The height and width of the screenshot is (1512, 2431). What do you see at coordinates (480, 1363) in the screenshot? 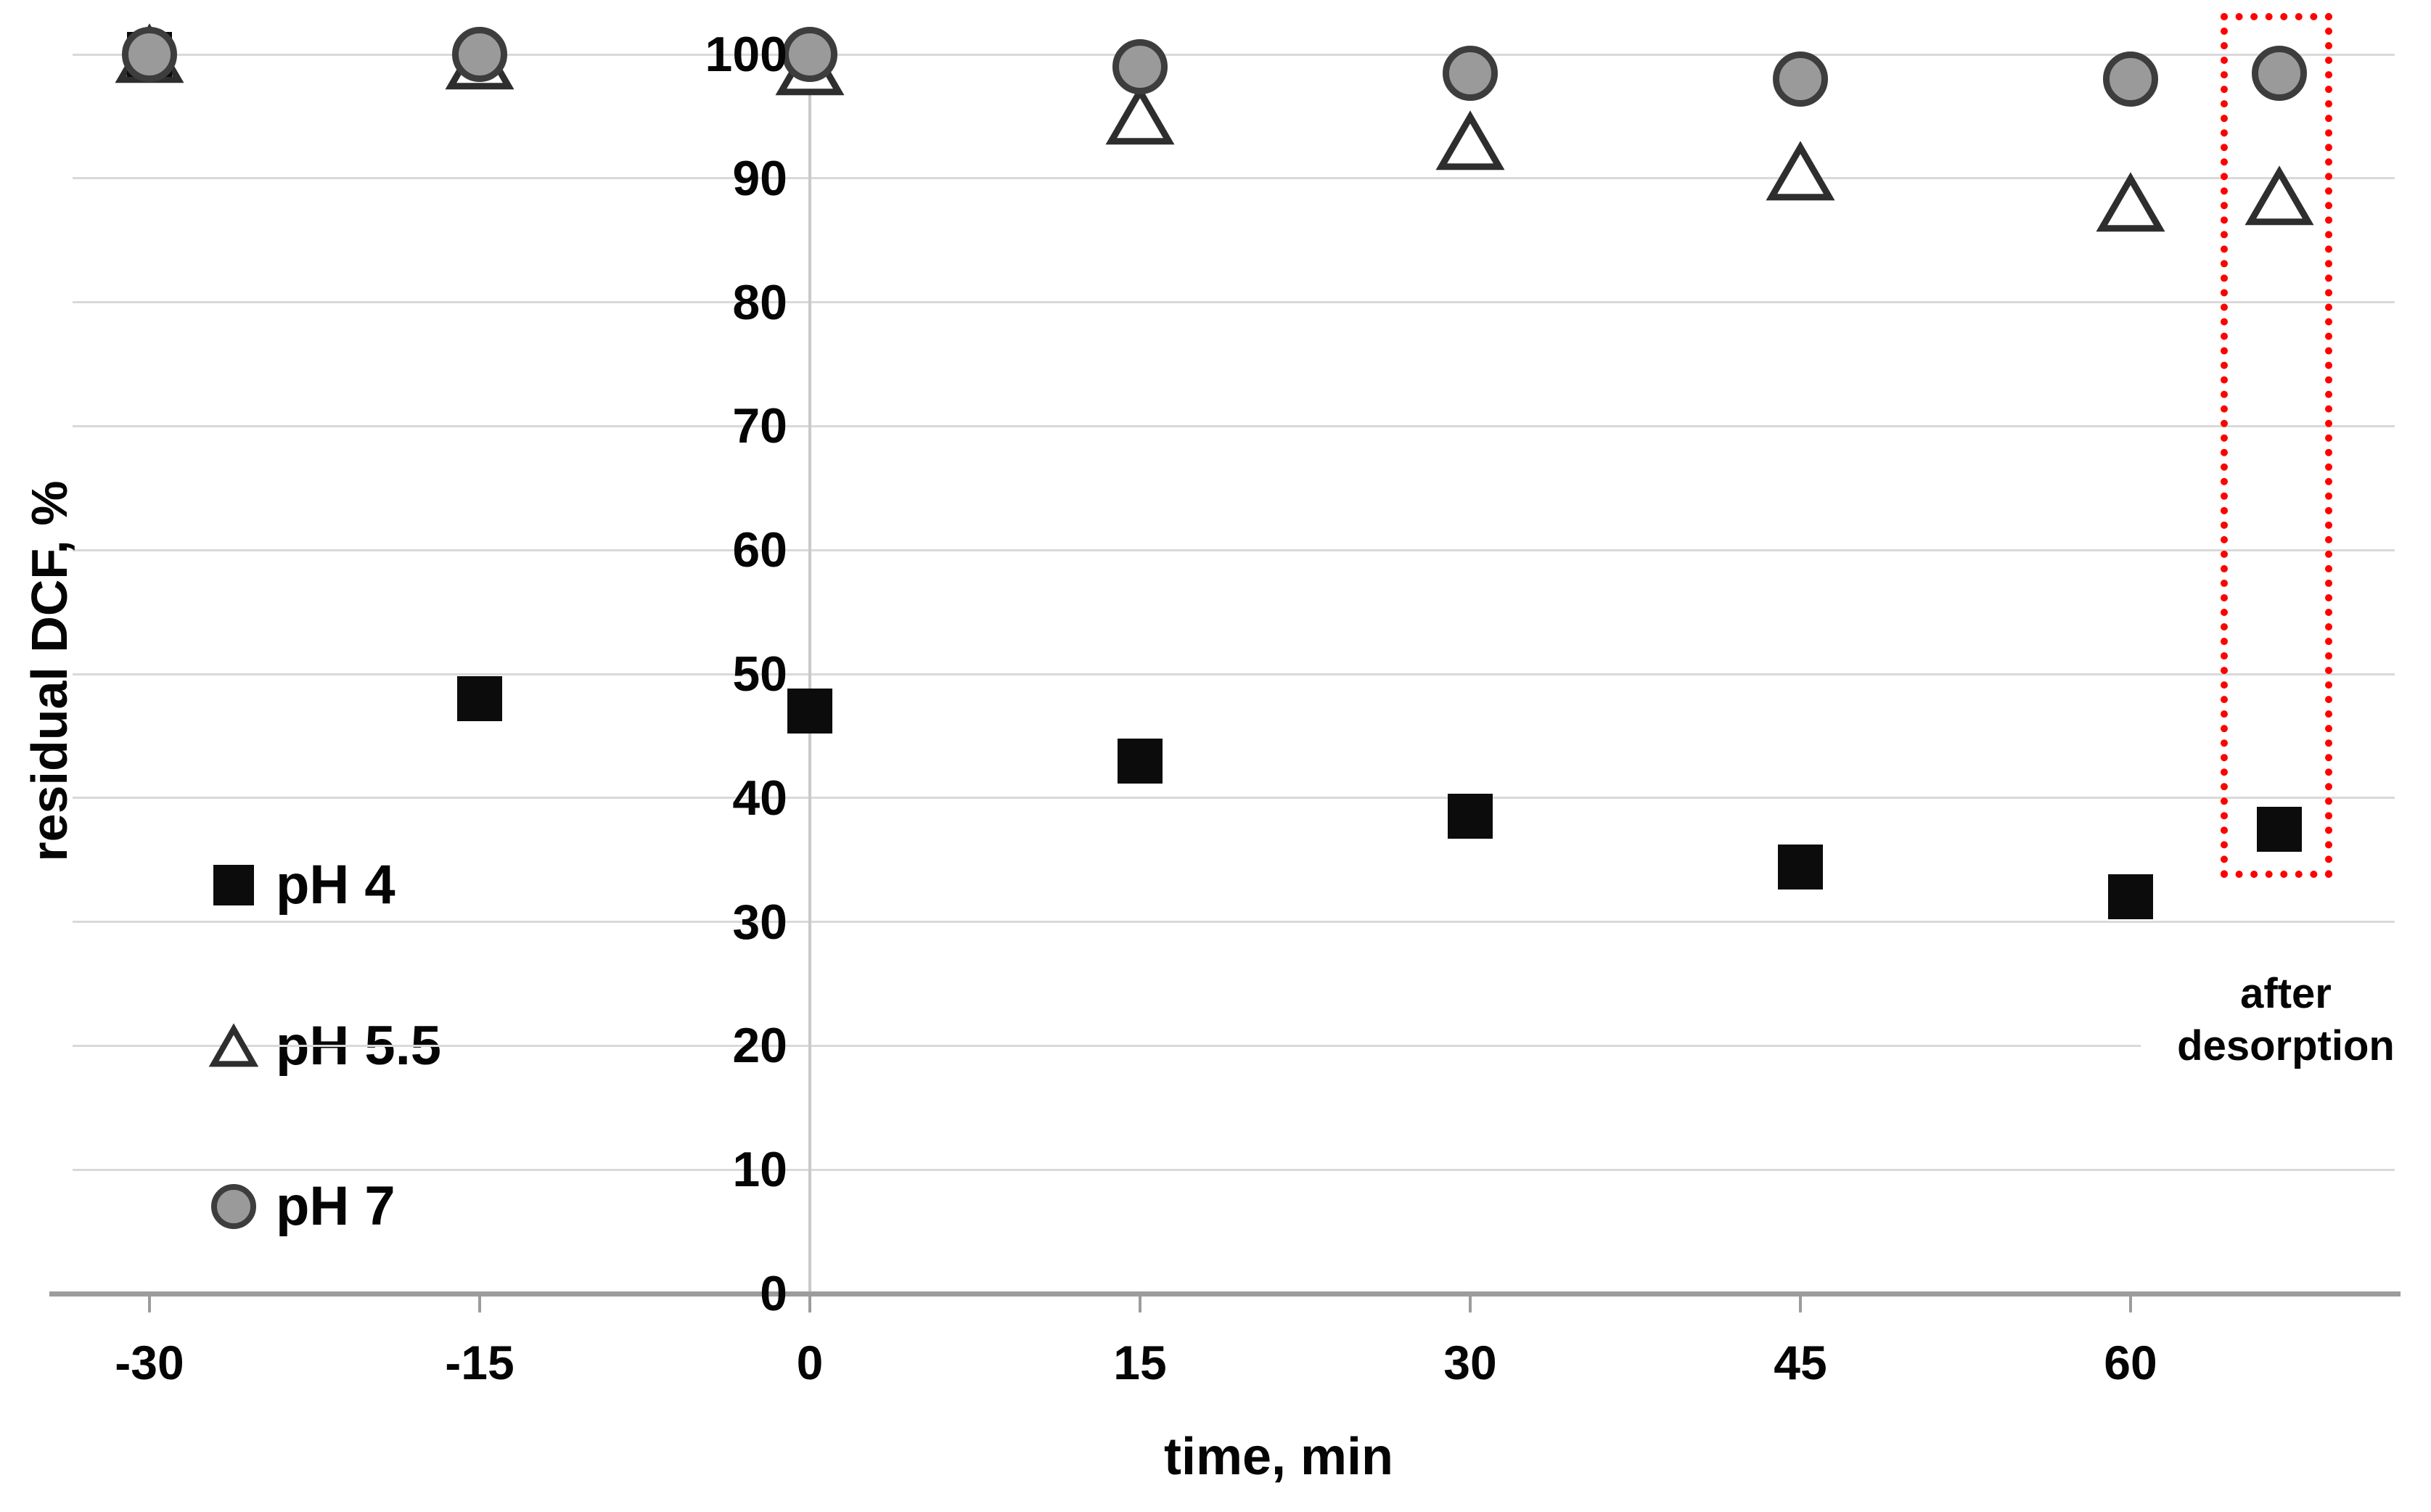
I see `x-tick-label--15: -15` at bounding box center [480, 1363].